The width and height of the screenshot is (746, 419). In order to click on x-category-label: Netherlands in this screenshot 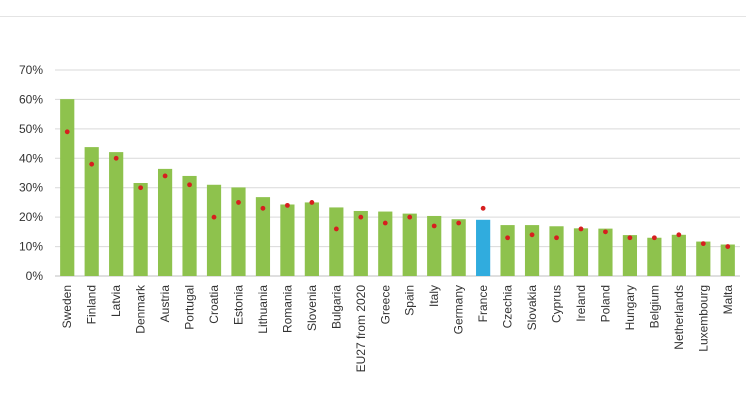, I will do `click(679, 317)`.